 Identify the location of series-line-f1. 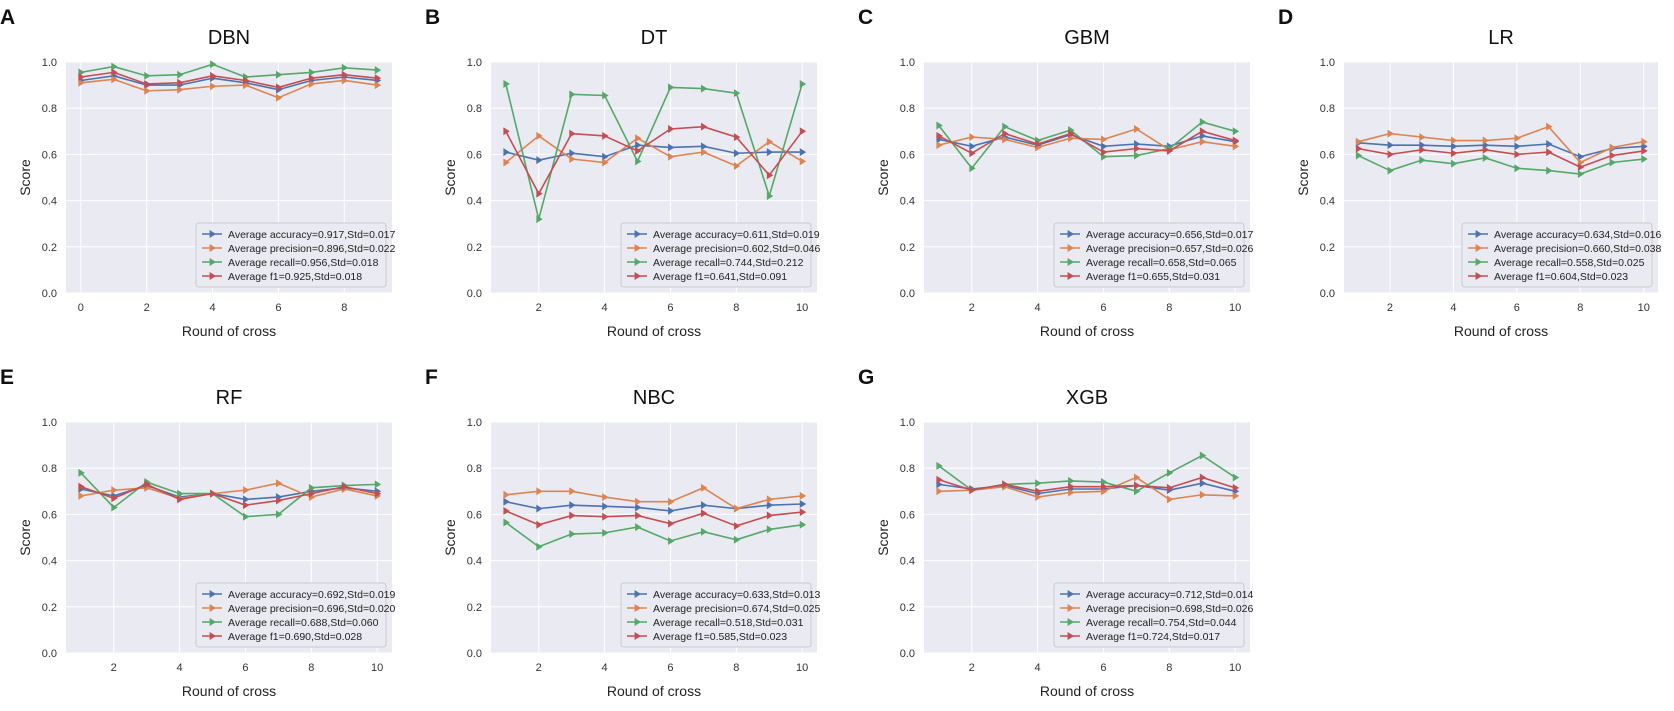
(1087, 484).